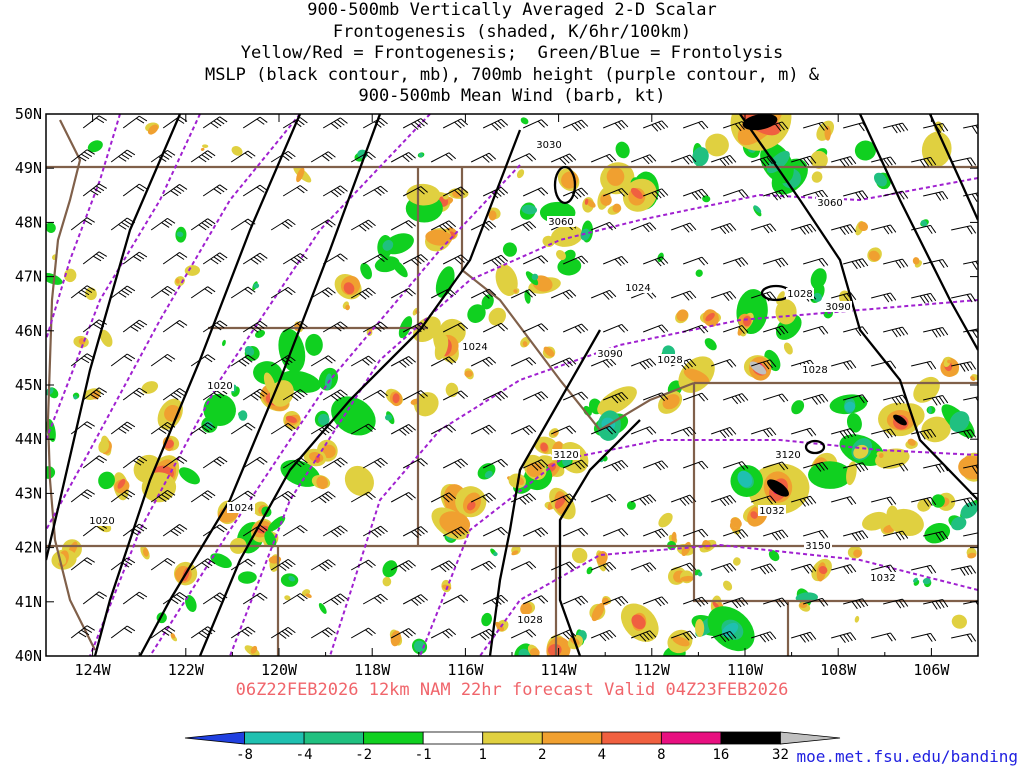 The height and width of the screenshot is (768, 1024). Describe the element at coordinates (670, 359) in the screenshot. I see `mslp-label-bg` at that location.